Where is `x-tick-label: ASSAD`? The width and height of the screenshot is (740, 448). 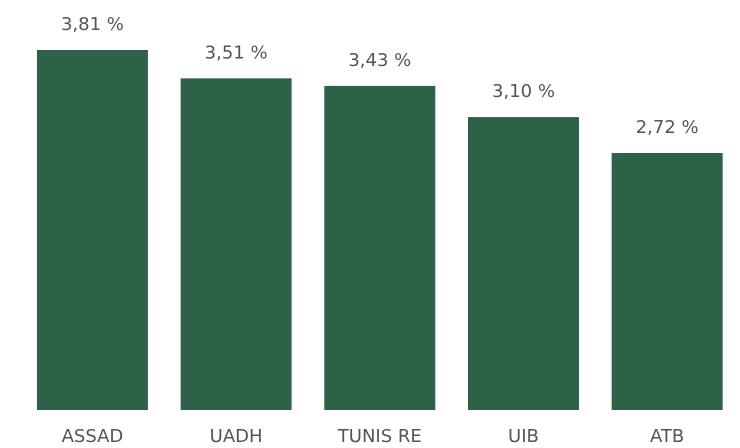 x-tick-label: ASSAD is located at coordinates (93, 436).